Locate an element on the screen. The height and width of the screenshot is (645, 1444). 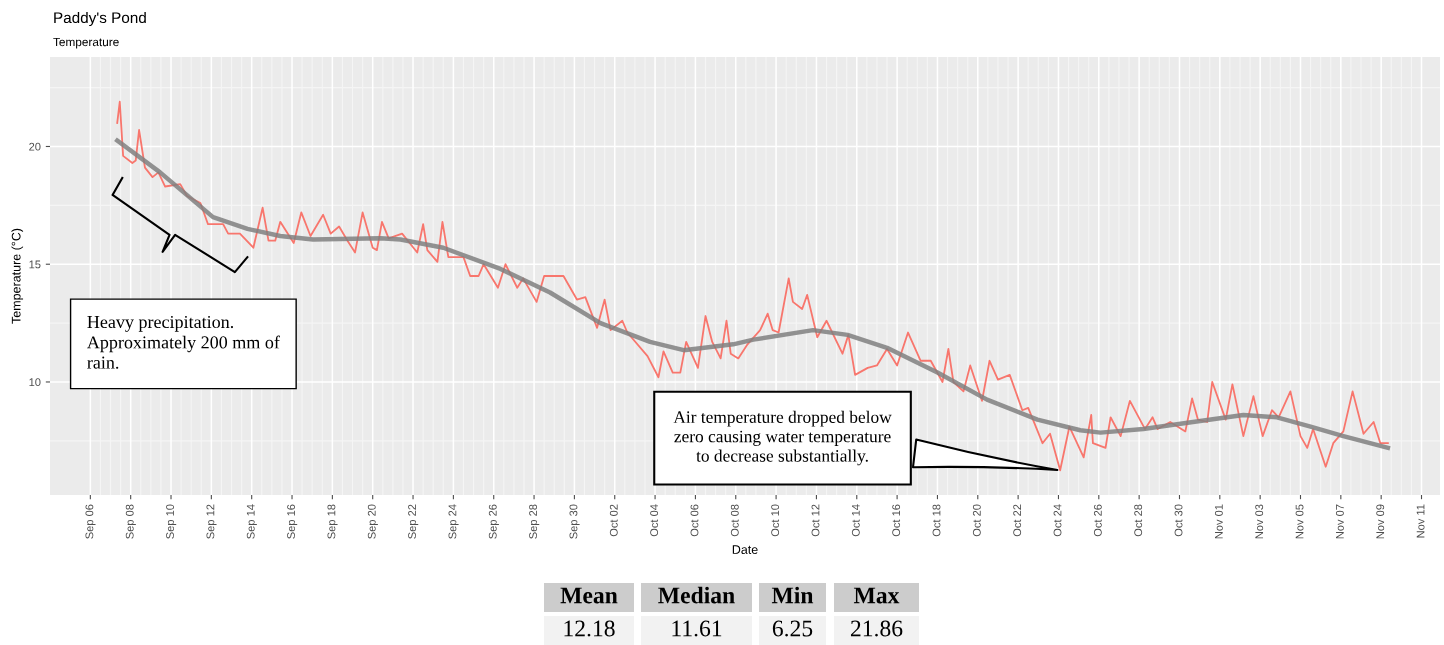
annotation: Heavy precipitation. Approximately 200 mm of rain. is located at coordinates (183, 342).